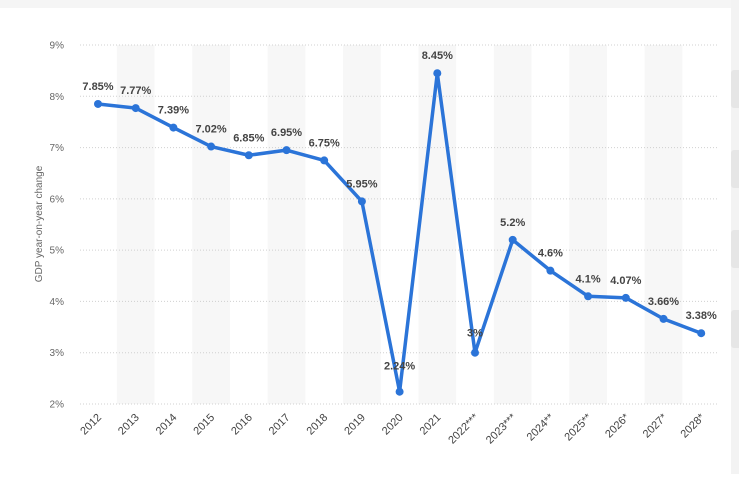 This screenshot has height=479, width=739. What do you see at coordinates (286, 133) in the screenshot?
I see `data-label: 6.95%` at bounding box center [286, 133].